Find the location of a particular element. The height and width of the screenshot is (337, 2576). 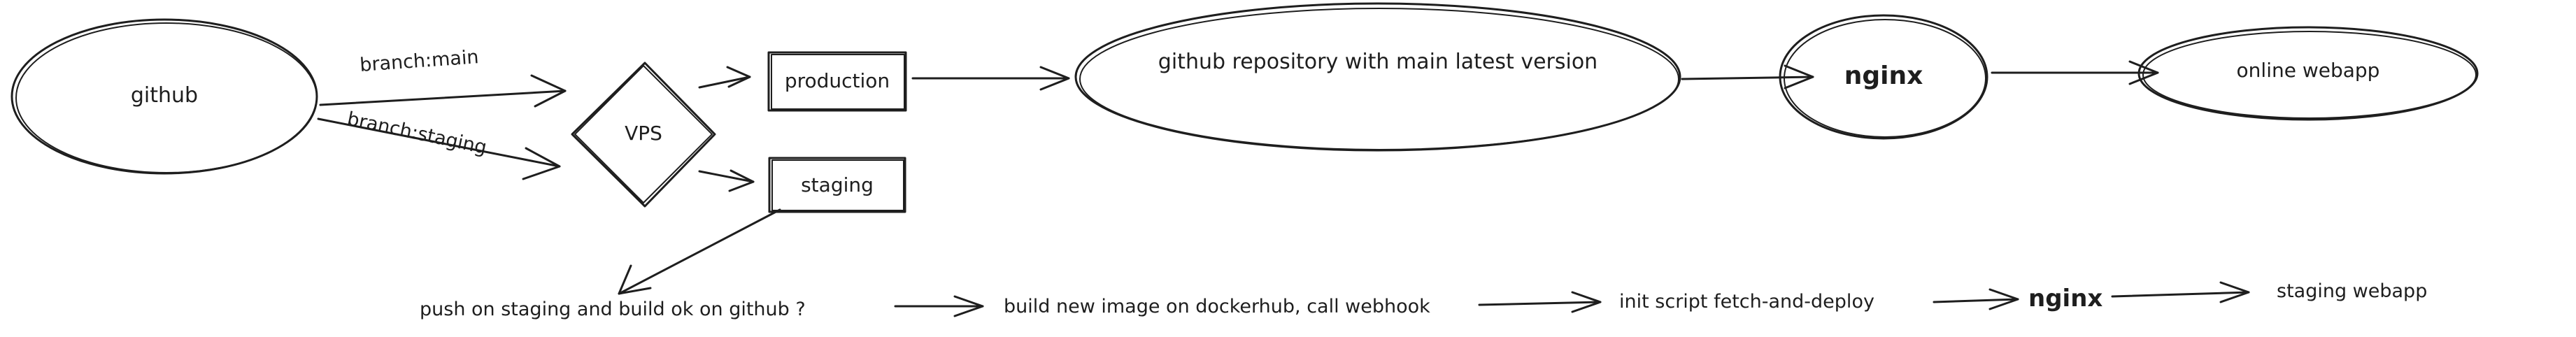

vps-node is located at coordinates (643, 135).